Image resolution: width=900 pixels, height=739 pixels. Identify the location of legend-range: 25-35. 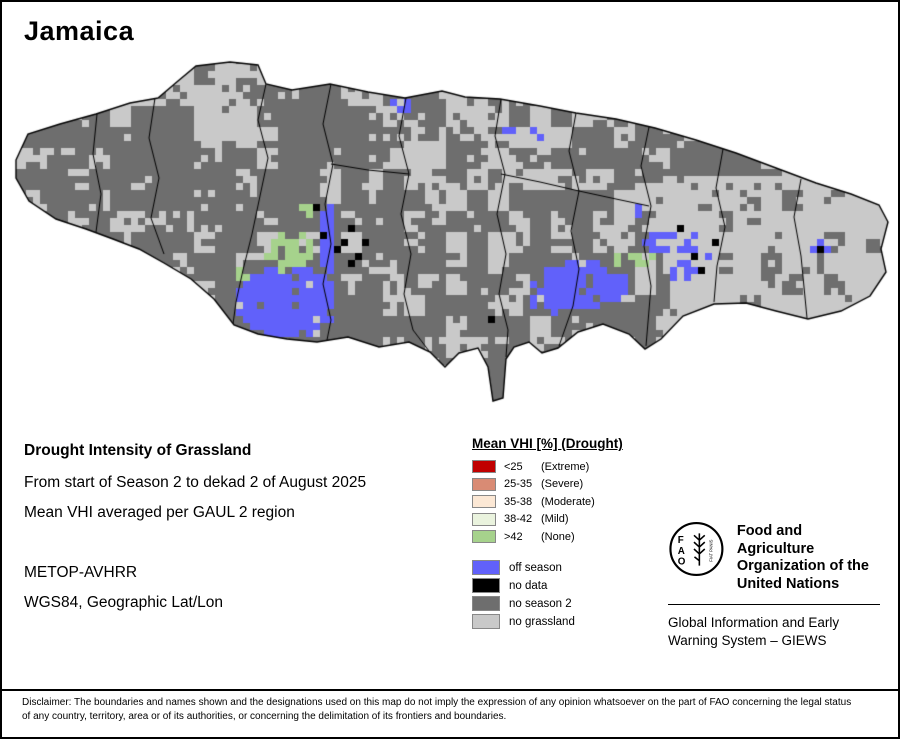
(518, 484).